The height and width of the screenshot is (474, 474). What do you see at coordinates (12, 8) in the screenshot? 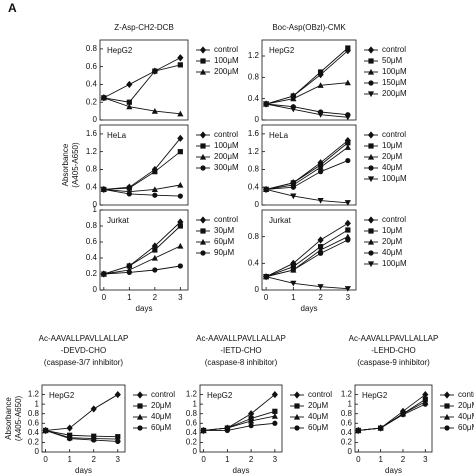
I see `panel-label: A` at bounding box center [12, 8].